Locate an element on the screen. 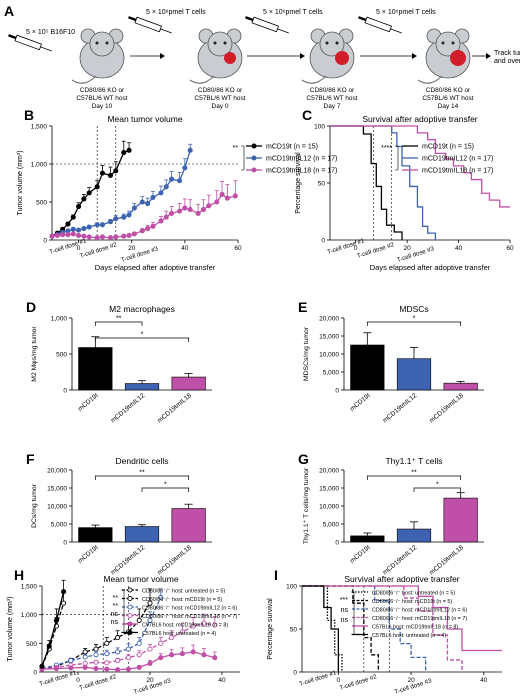 The image size is (520, 696). panel-letter-g: G is located at coordinates (303, 459).